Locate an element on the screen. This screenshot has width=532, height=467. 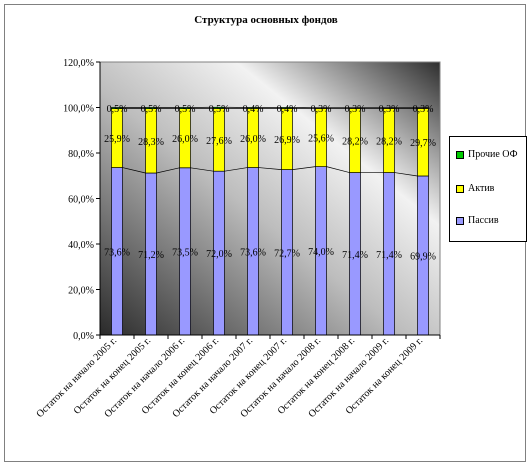
y-tick-label-6: 100,0% is located at coordinates (78, 109).